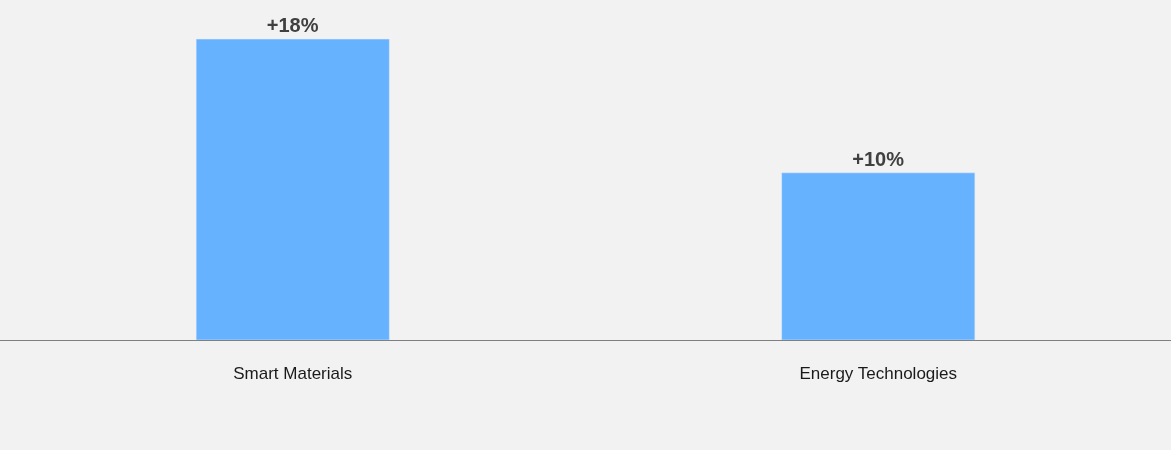 This screenshot has height=450, width=1171. What do you see at coordinates (878, 158) in the screenshot?
I see `data-label: +10%` at bounding box center [878, 158].